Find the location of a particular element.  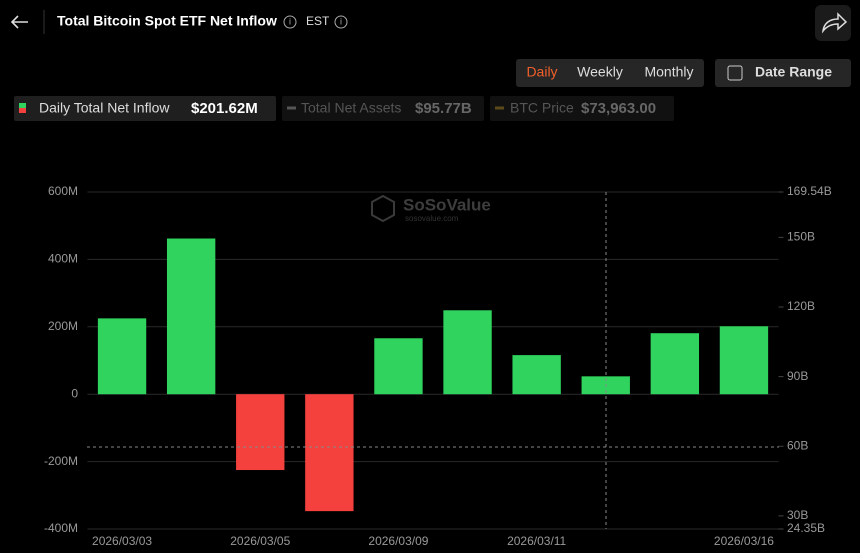

title: Total Bitcoin Spot ETF Net Inflow is located at coordinates (167, 21).